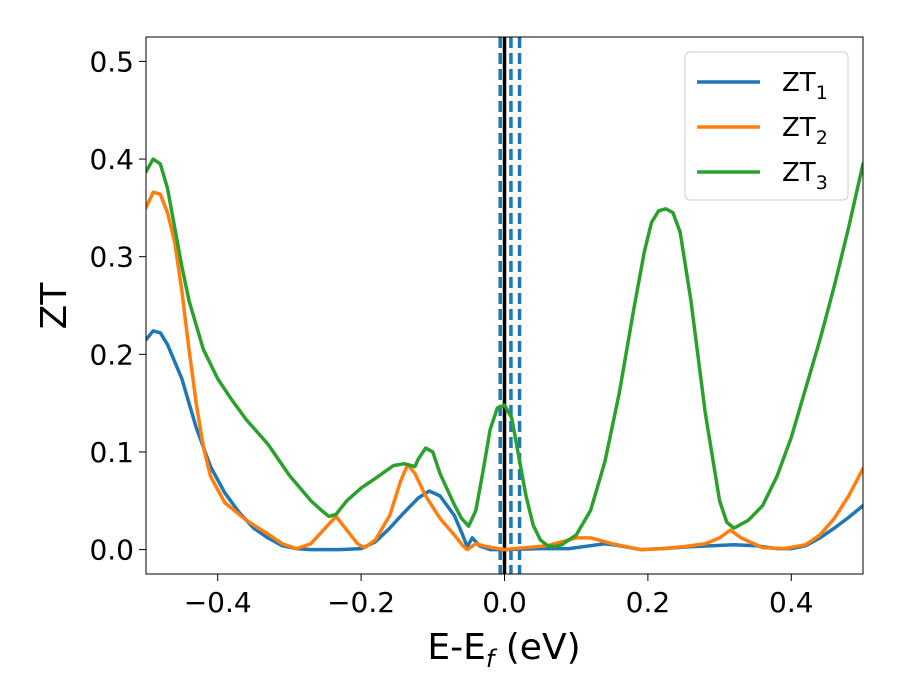  Describe the element at coordinates (791, 602) in the screenshot. I see `x-tick-label: 0.4` at that location.